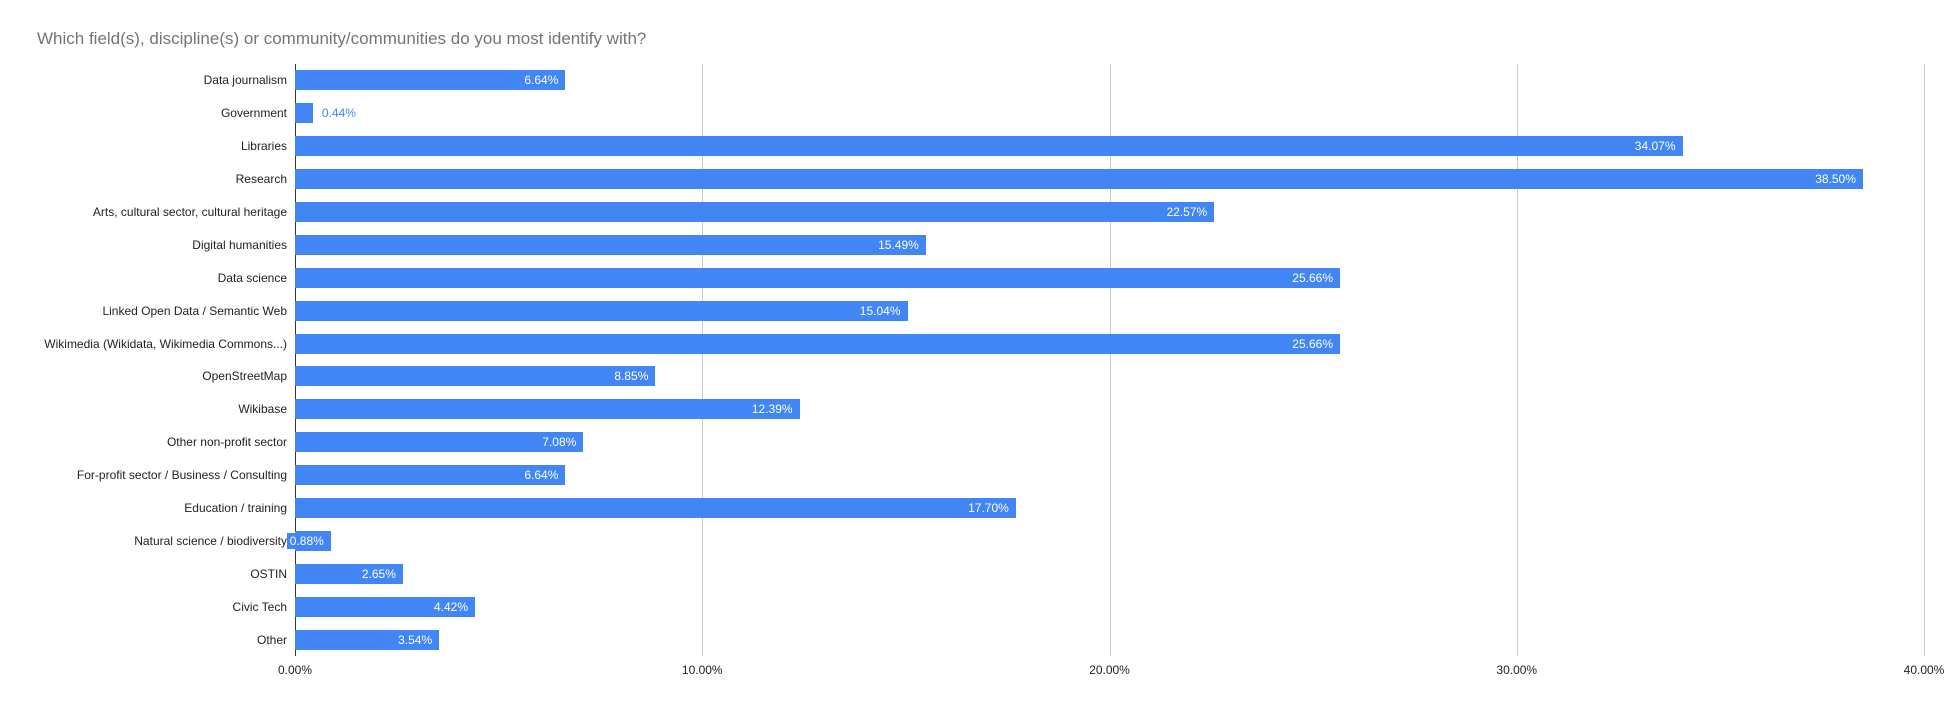 The image size is (1960, 715). I want to click on bar: 34.07%, so click(989, 146).